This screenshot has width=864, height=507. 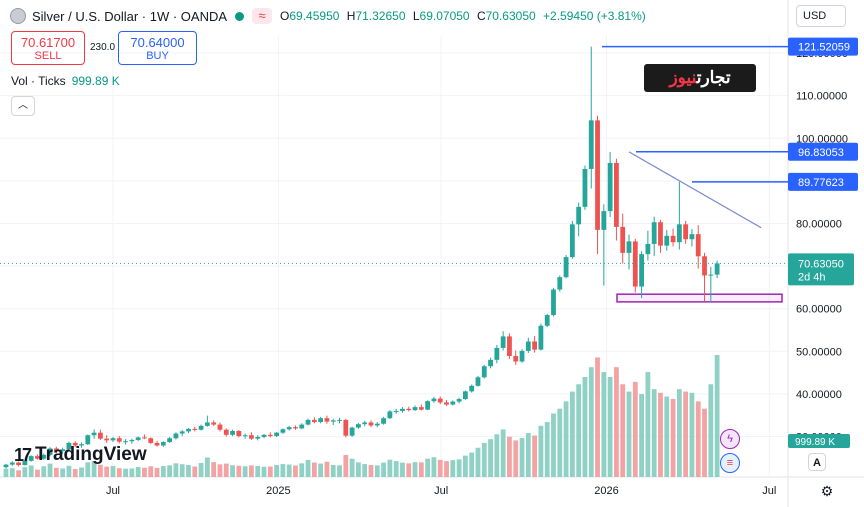 I want to click on tradingview-wordmark: TradingView, so click(x=91, y=454).